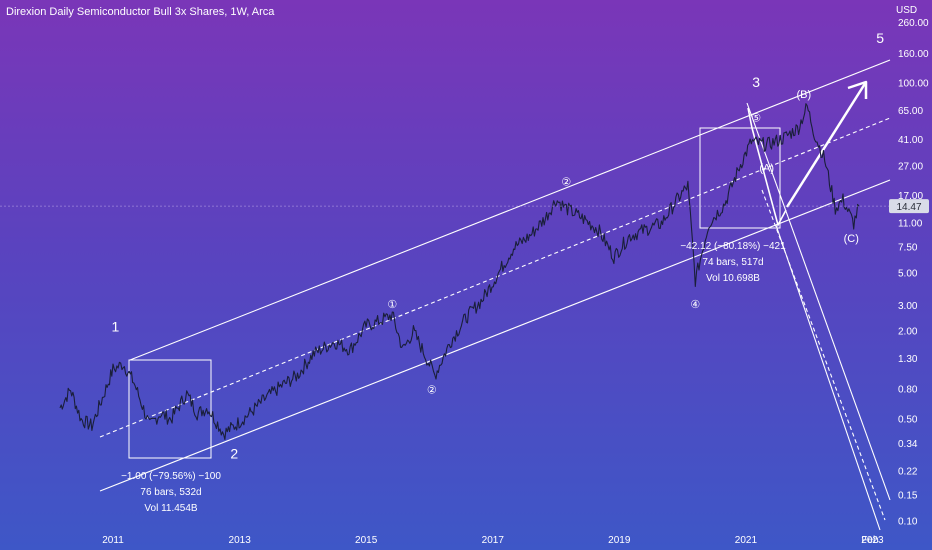 This screenshot has height=550, width=932. I want to click on time-tick-label: 2021, so click(746, 540).